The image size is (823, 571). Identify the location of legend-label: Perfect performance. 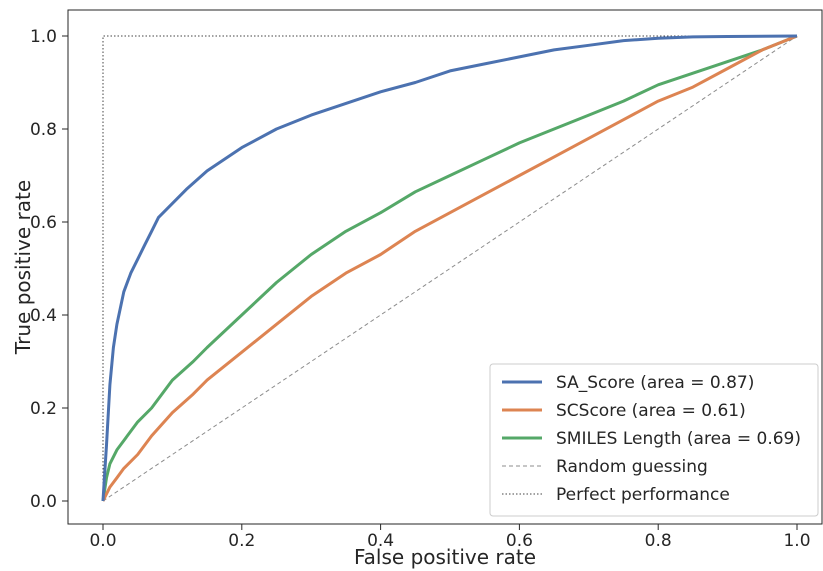
(643, 495).